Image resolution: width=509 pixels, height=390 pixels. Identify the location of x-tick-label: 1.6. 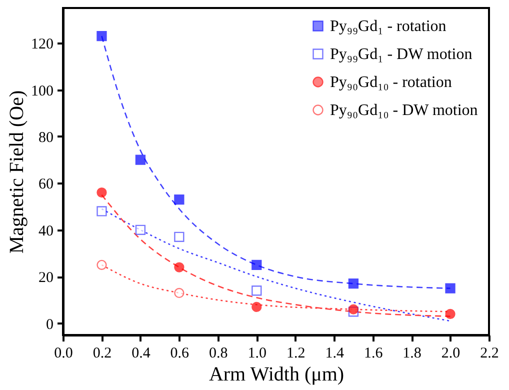
(374, 354).